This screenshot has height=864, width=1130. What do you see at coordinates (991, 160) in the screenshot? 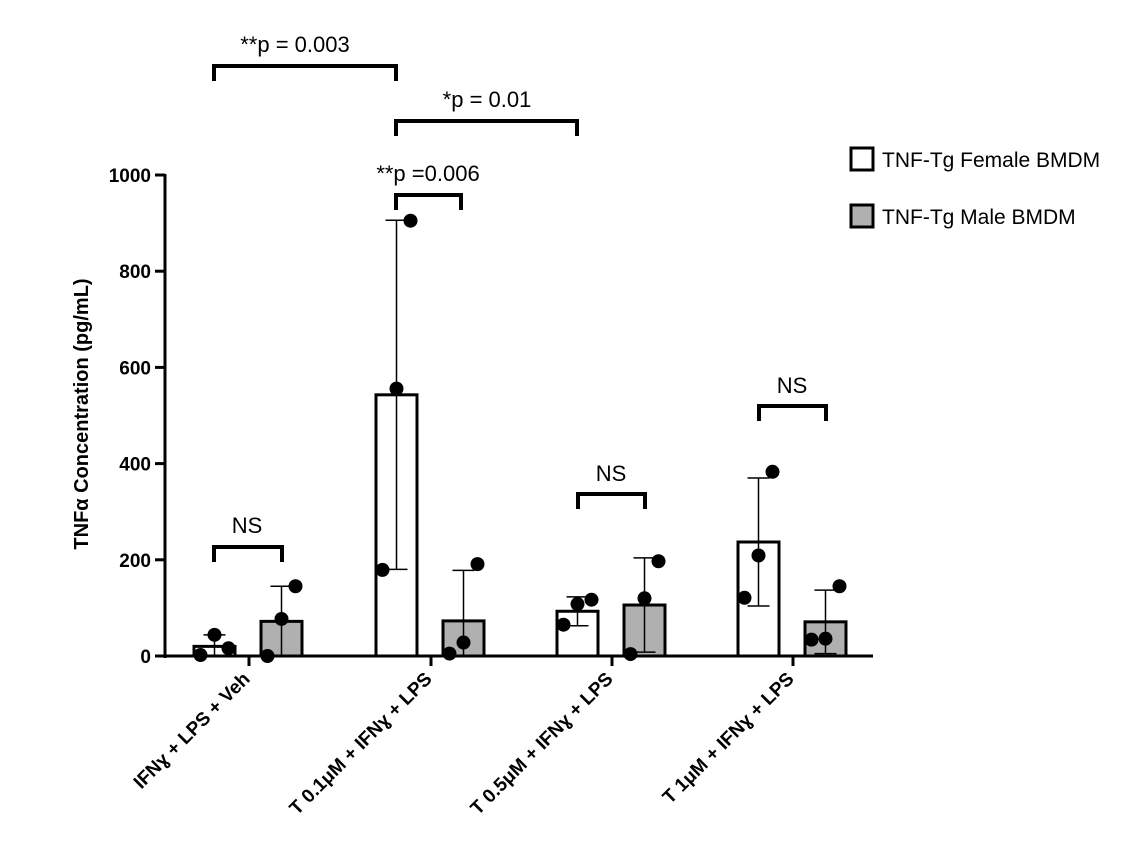
I see `legend-label-female: TNF-Tg Female BMDM` at bounding box center [991, 160].